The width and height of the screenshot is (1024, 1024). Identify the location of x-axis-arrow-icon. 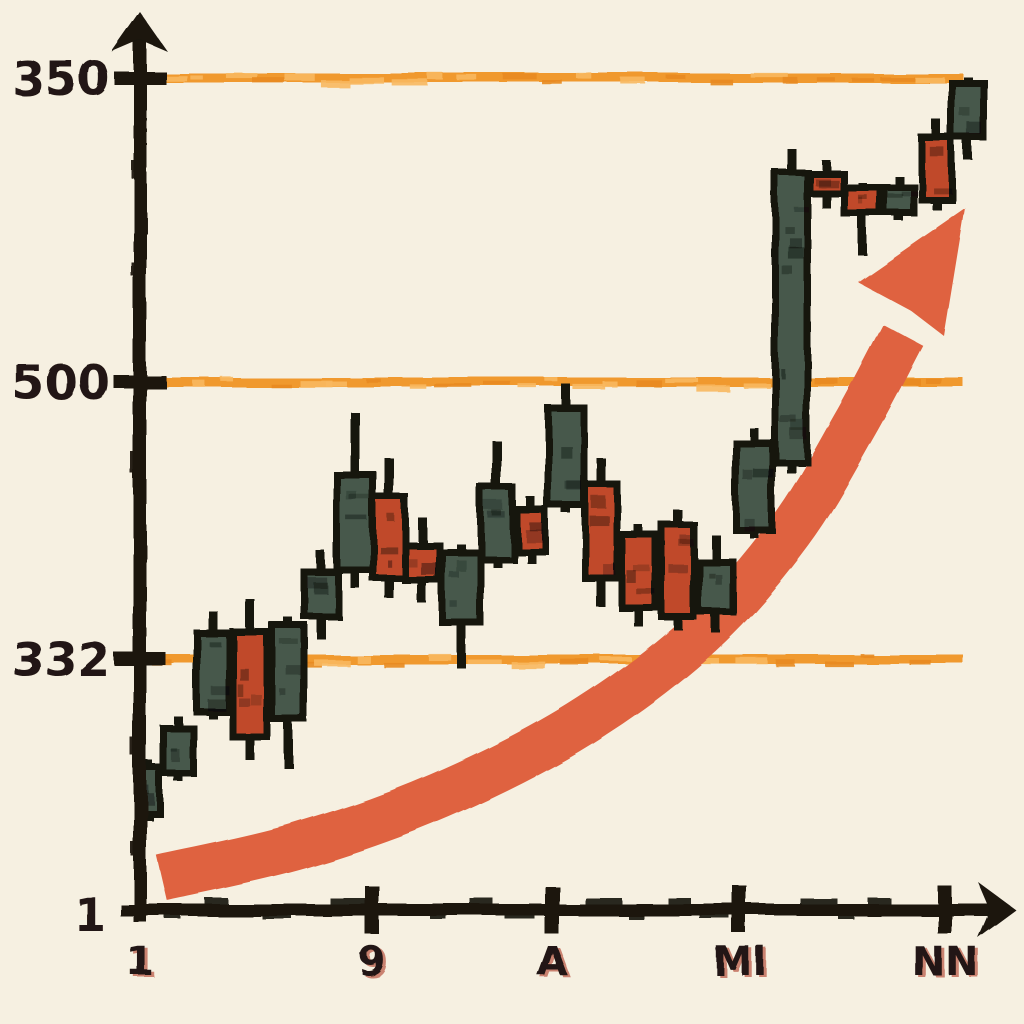
(997, 910).